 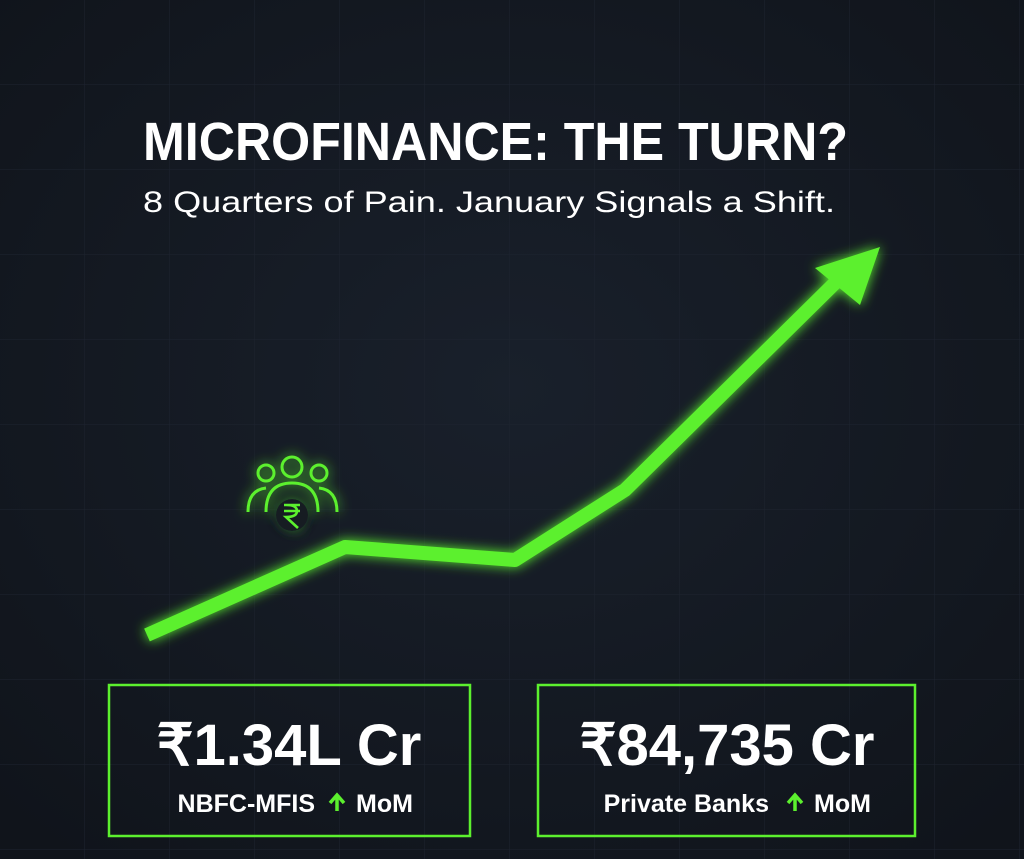 I want to click on people-rupee-icon, so click(x=292, y=493).